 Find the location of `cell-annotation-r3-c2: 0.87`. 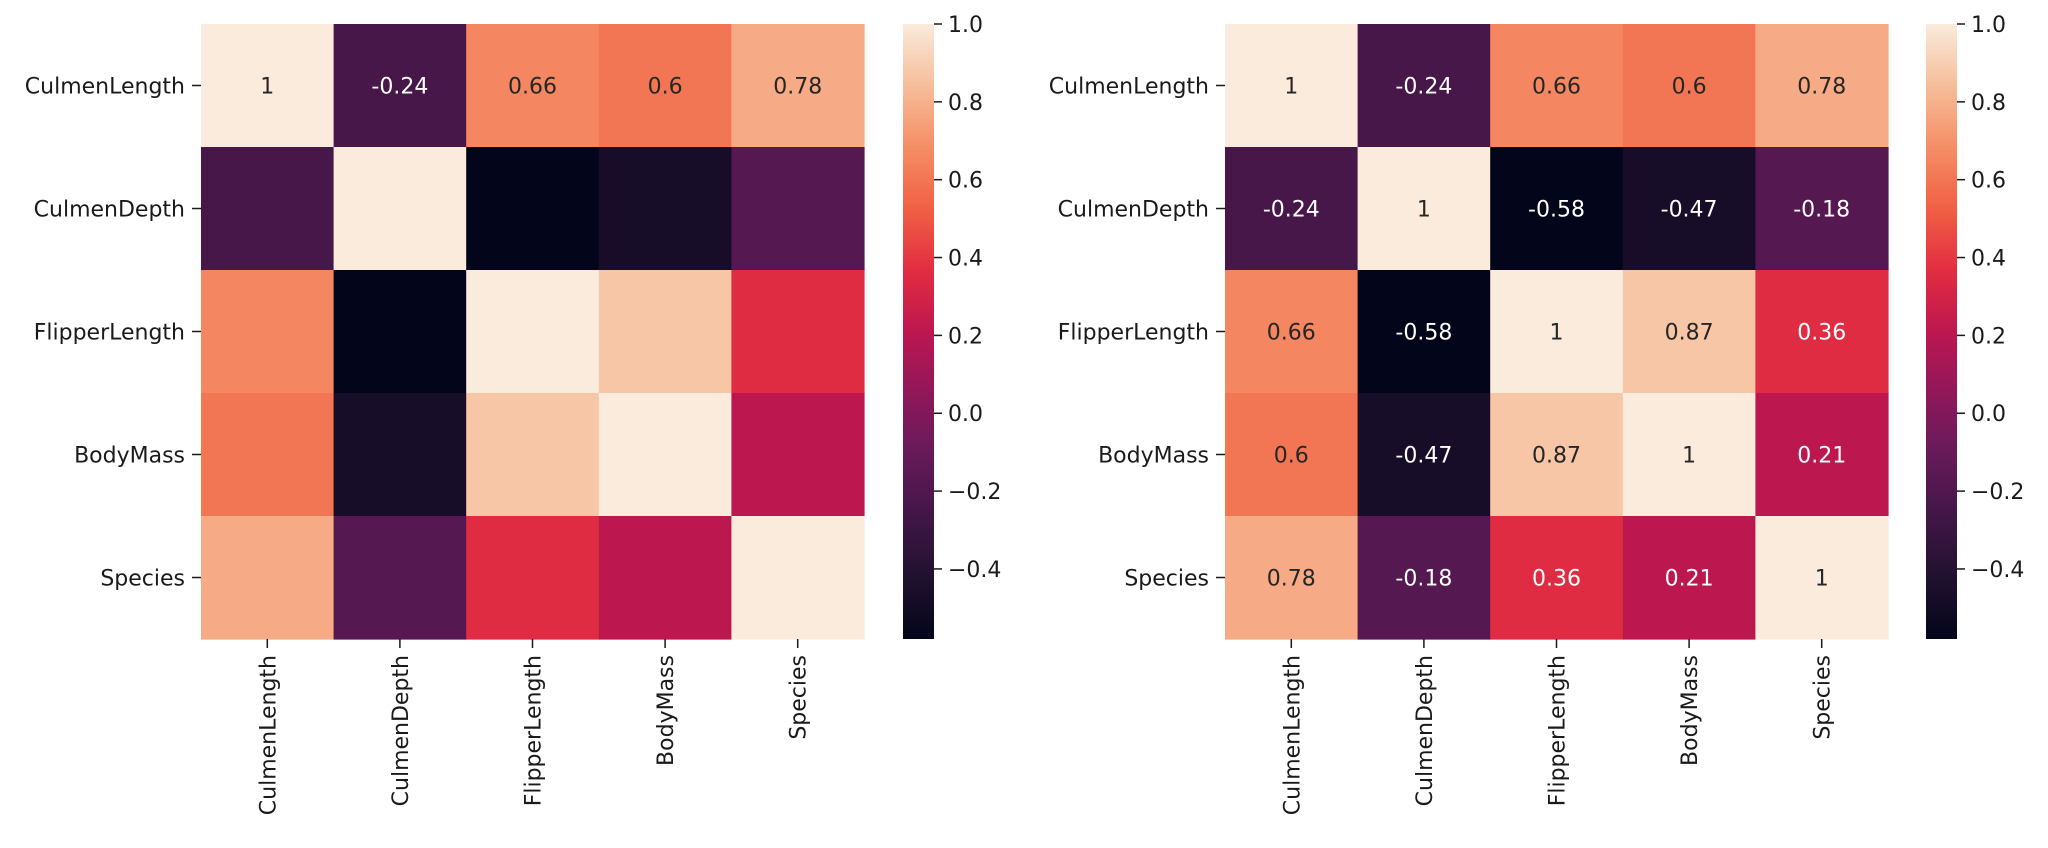

cell-annotation-r3-c2: 0.87 is located at coordinates (1556, 456).